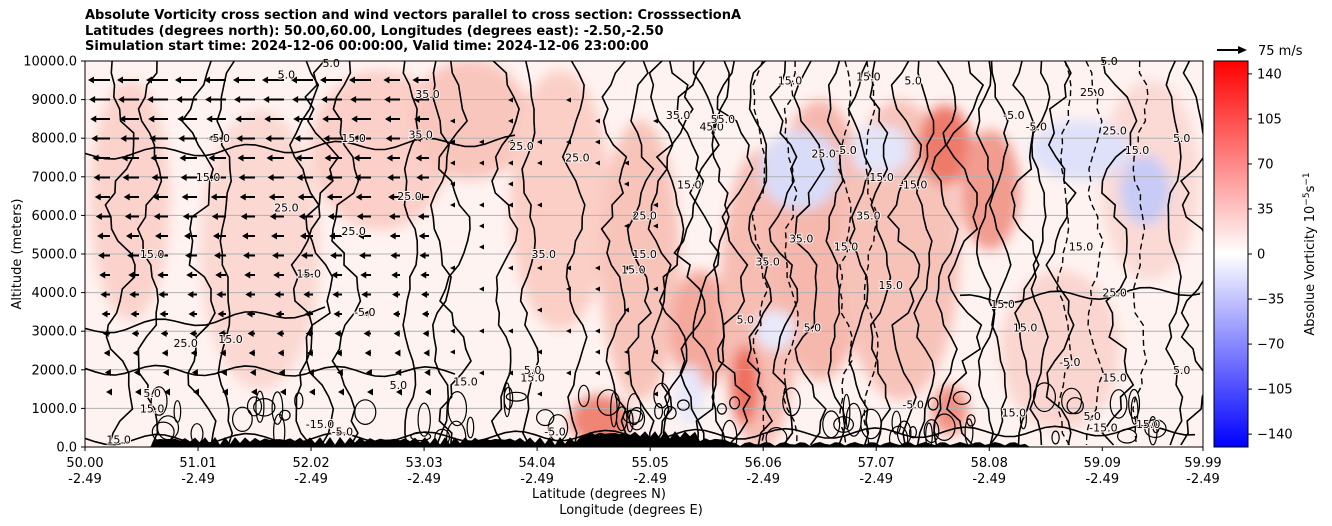 Image resolution: width=1332 pixels, height=526 pixels. I want to click on x-axis-label-longitude: Longitude (degrees E), so click(631, 510).